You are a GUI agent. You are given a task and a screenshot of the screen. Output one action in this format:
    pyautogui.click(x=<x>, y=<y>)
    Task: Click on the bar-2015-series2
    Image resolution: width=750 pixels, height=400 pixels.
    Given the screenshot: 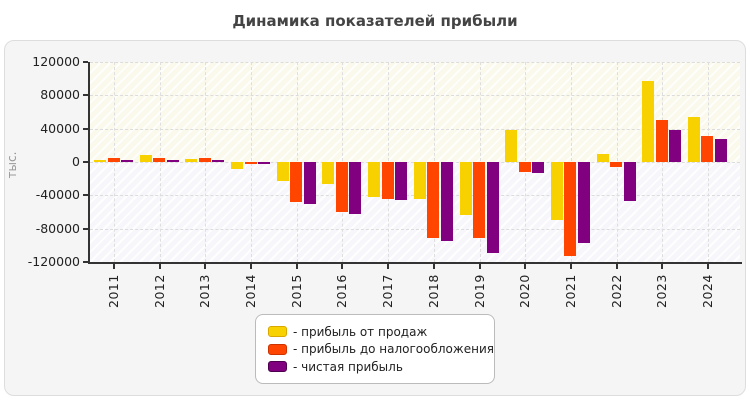 What is the action you would take?
    pyautogui.click(x=296, y=182)
    